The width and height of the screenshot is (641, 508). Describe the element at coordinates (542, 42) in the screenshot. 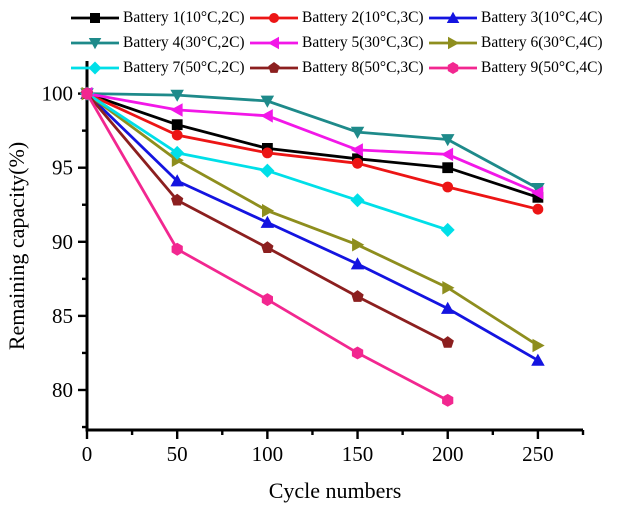

I see `legend-label: Battery 6(30°C,4C)` at that location.